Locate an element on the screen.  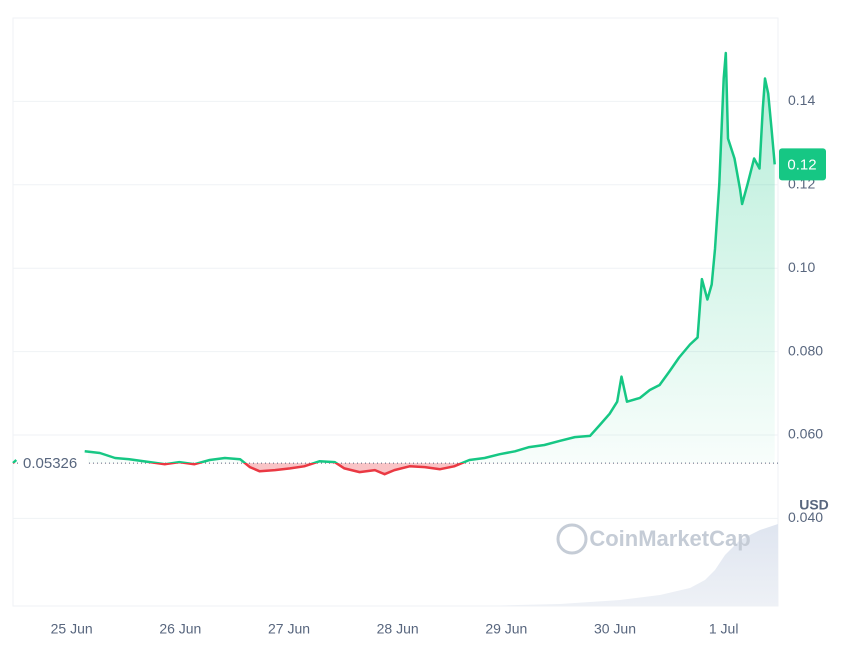
baseline-label-bg is located at coordinates (53, 463).